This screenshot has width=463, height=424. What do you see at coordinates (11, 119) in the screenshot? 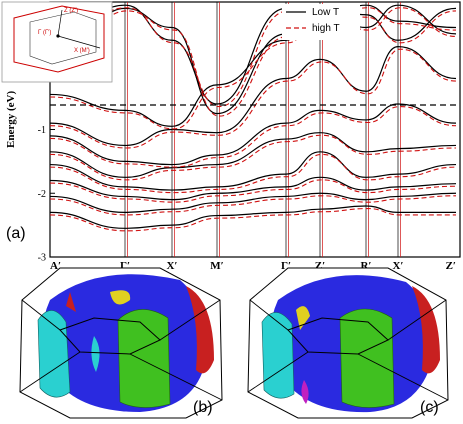
I see `y-axis-label: Energy (eV)` at bounding box center [11, 119].